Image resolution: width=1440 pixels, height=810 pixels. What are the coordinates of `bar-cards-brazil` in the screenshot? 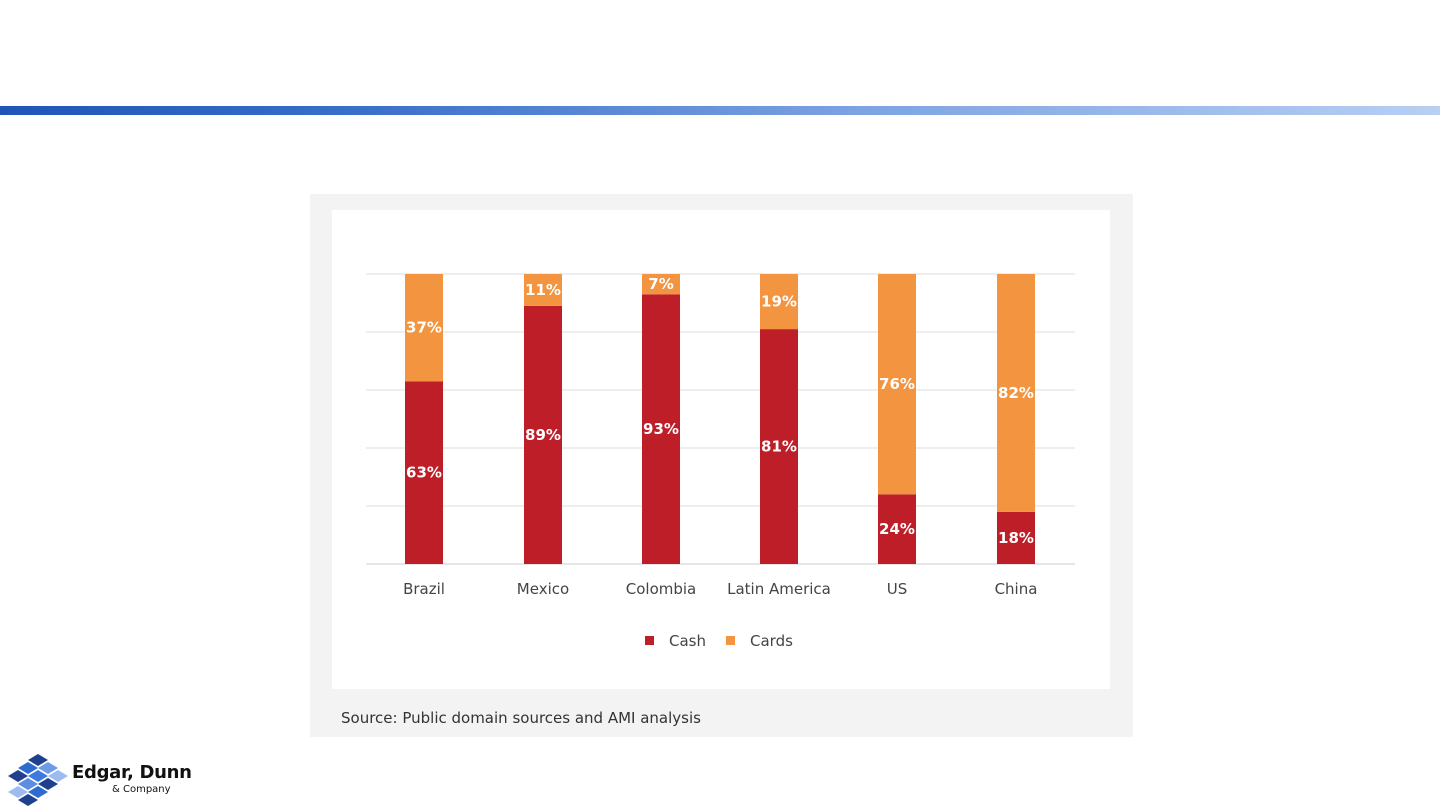 It's located at (424, 328).